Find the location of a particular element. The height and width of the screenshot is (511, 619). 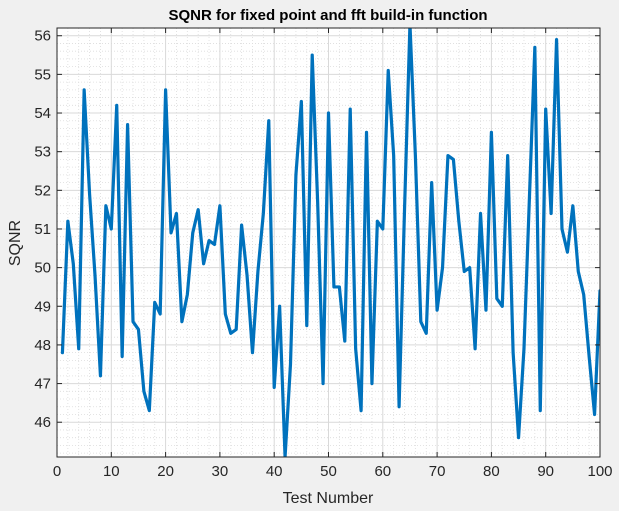

y-tick-label: 47 is located at coordinates (42, 384).